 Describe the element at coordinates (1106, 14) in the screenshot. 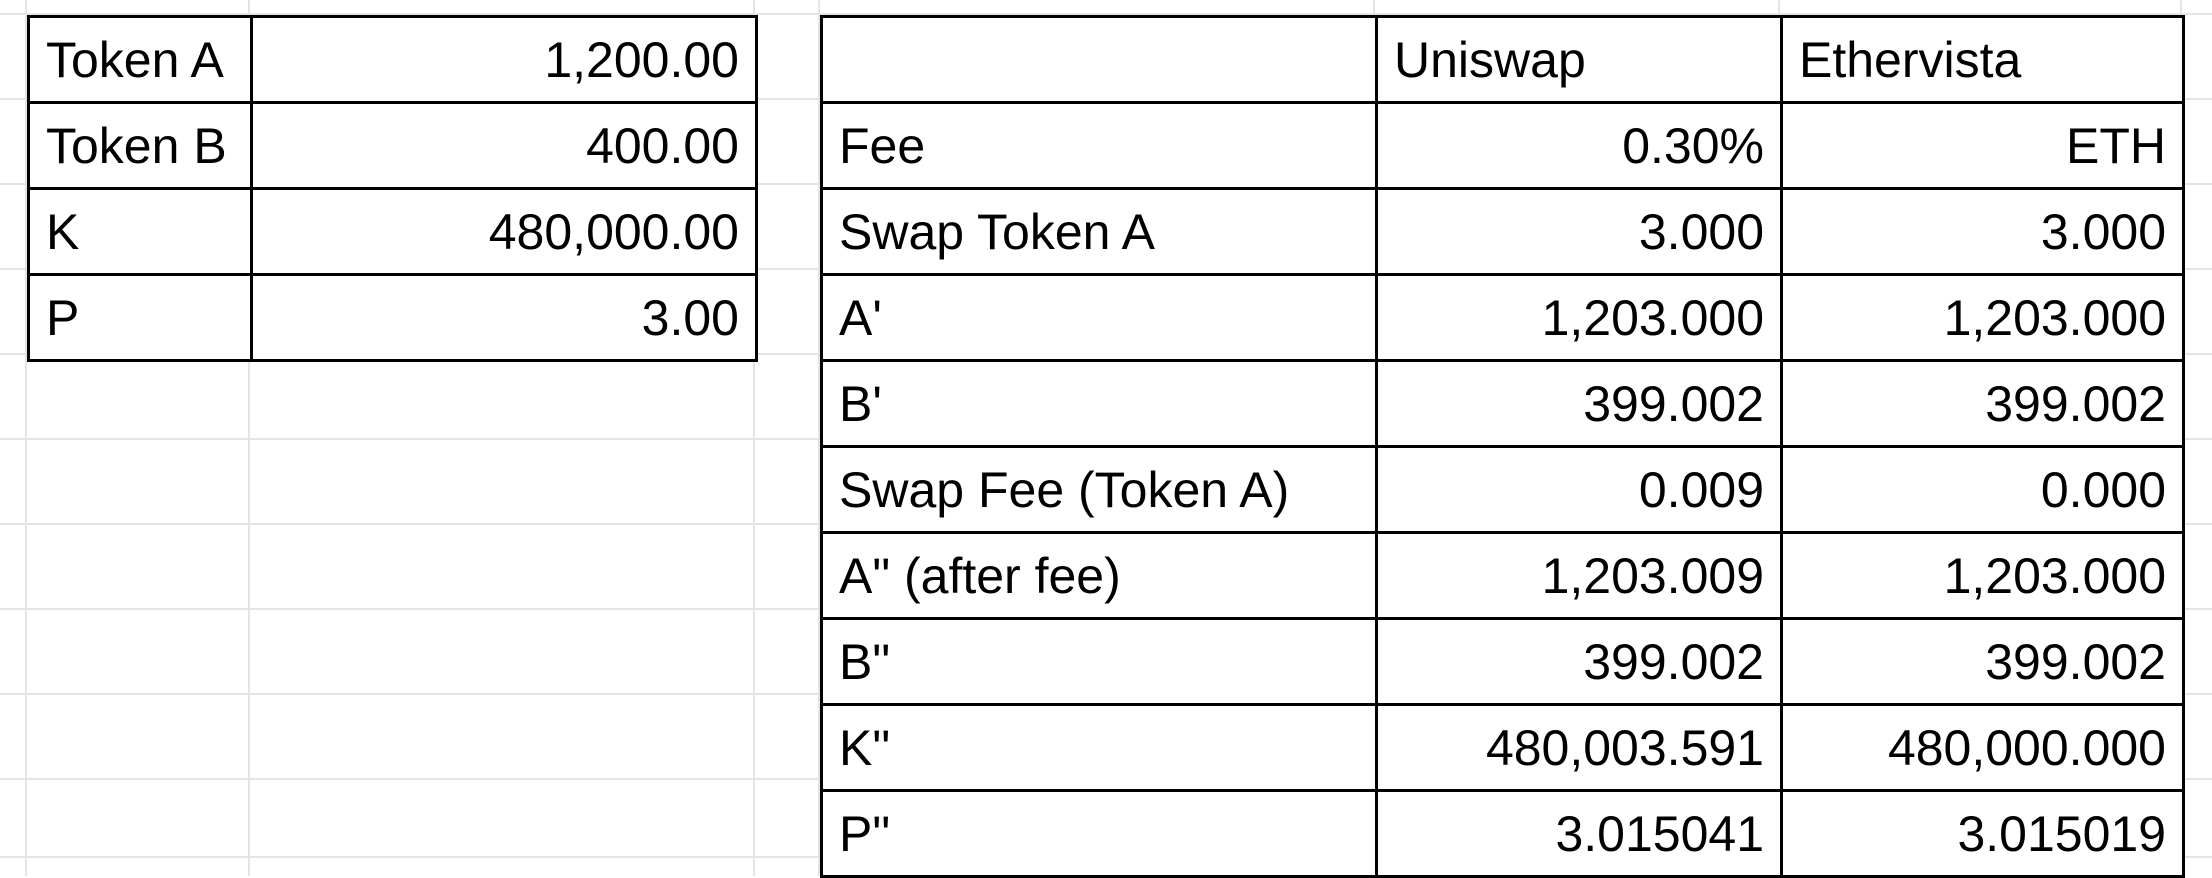

I see `gridline-row` at that location.